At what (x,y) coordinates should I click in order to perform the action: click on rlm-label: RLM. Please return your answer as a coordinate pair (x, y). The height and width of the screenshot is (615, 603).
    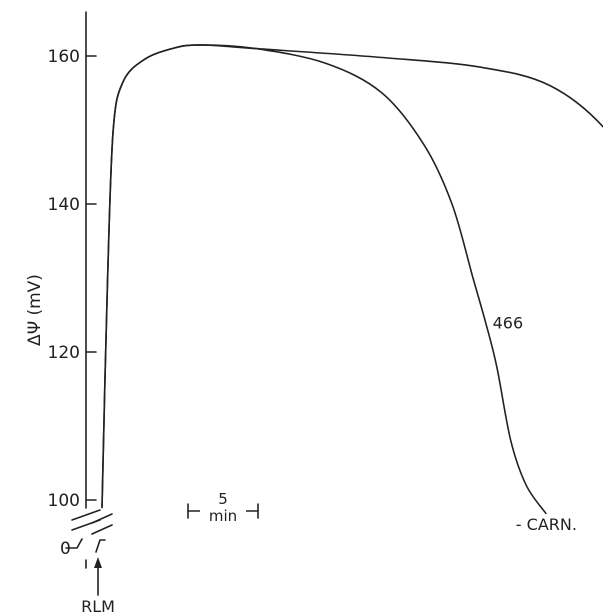
    Looking at the image, I should click on (98, 606).